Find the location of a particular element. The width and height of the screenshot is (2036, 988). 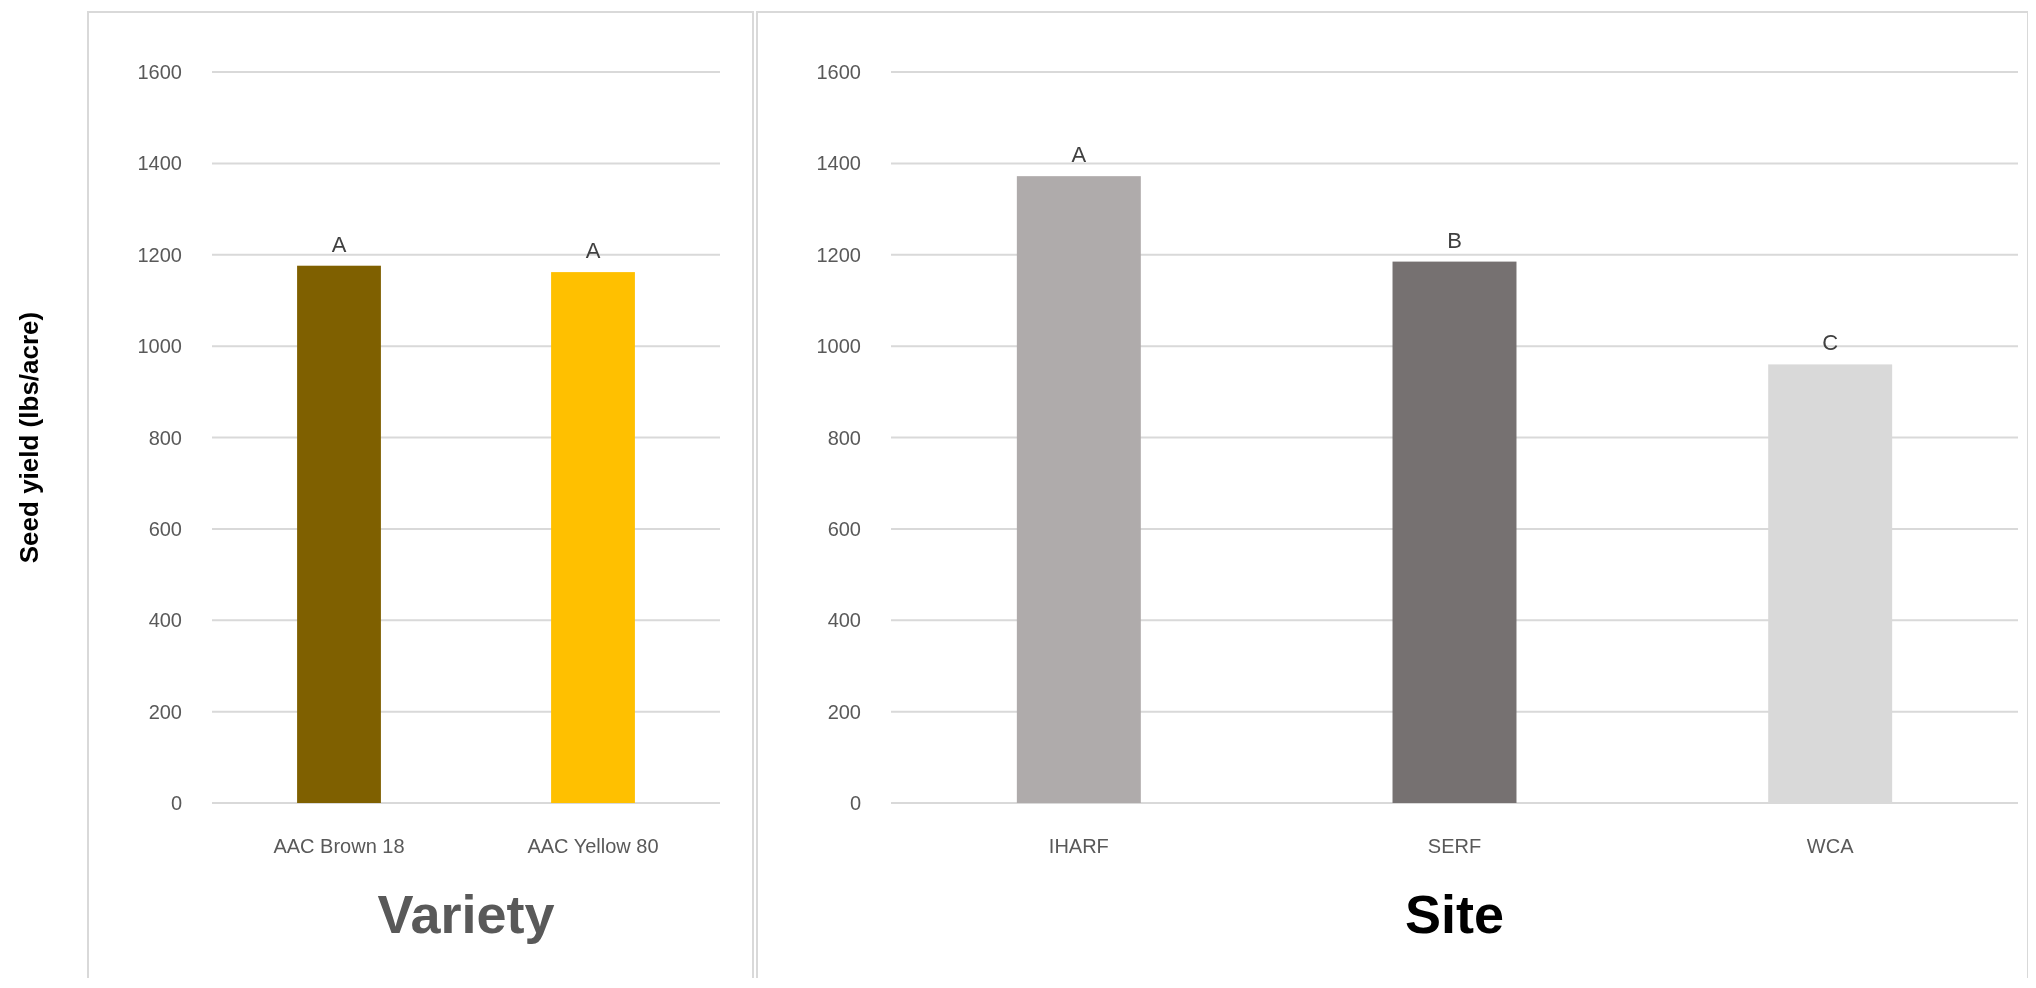

x-tick-label: SERF is located at coordinates (1454, 846).